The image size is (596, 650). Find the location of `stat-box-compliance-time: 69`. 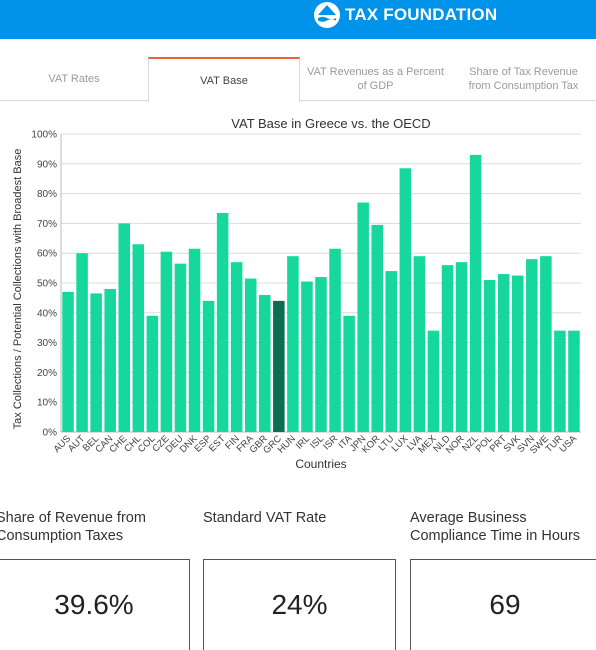

stat-box-compliance-time: 69 is located at coordinates (503, 604).